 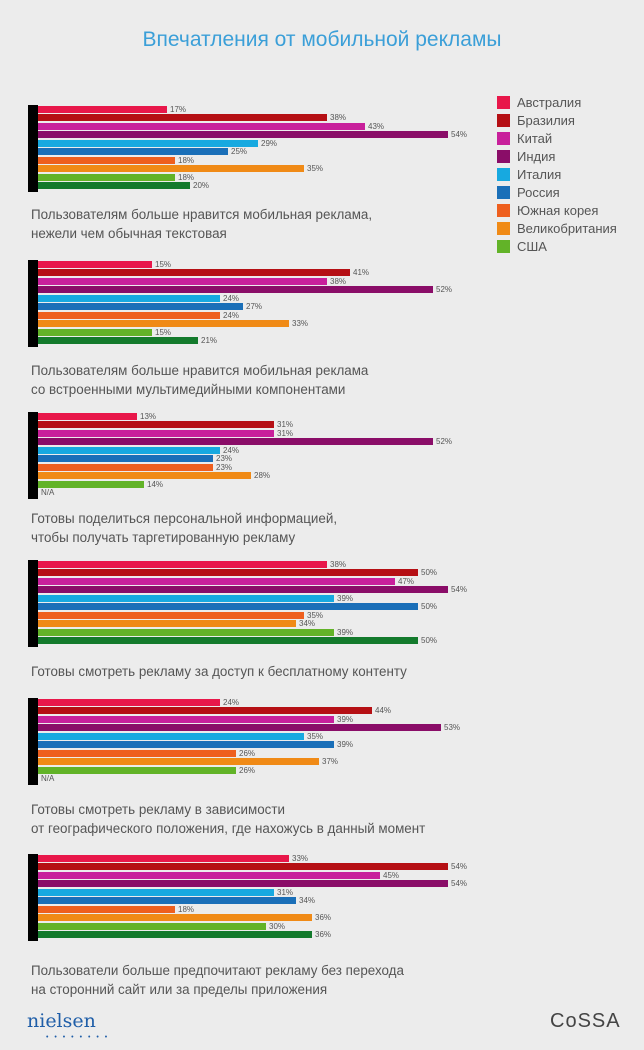 I want to click on legend-label: Италия, so click(x=539, y=174).